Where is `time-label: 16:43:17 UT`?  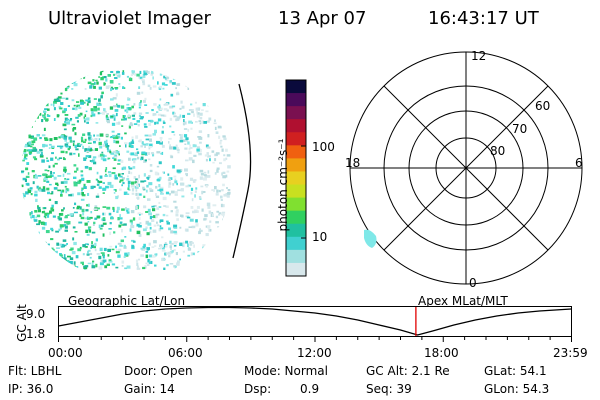
time-label: 16:43:17 UT is located at coordinates (483, 18).